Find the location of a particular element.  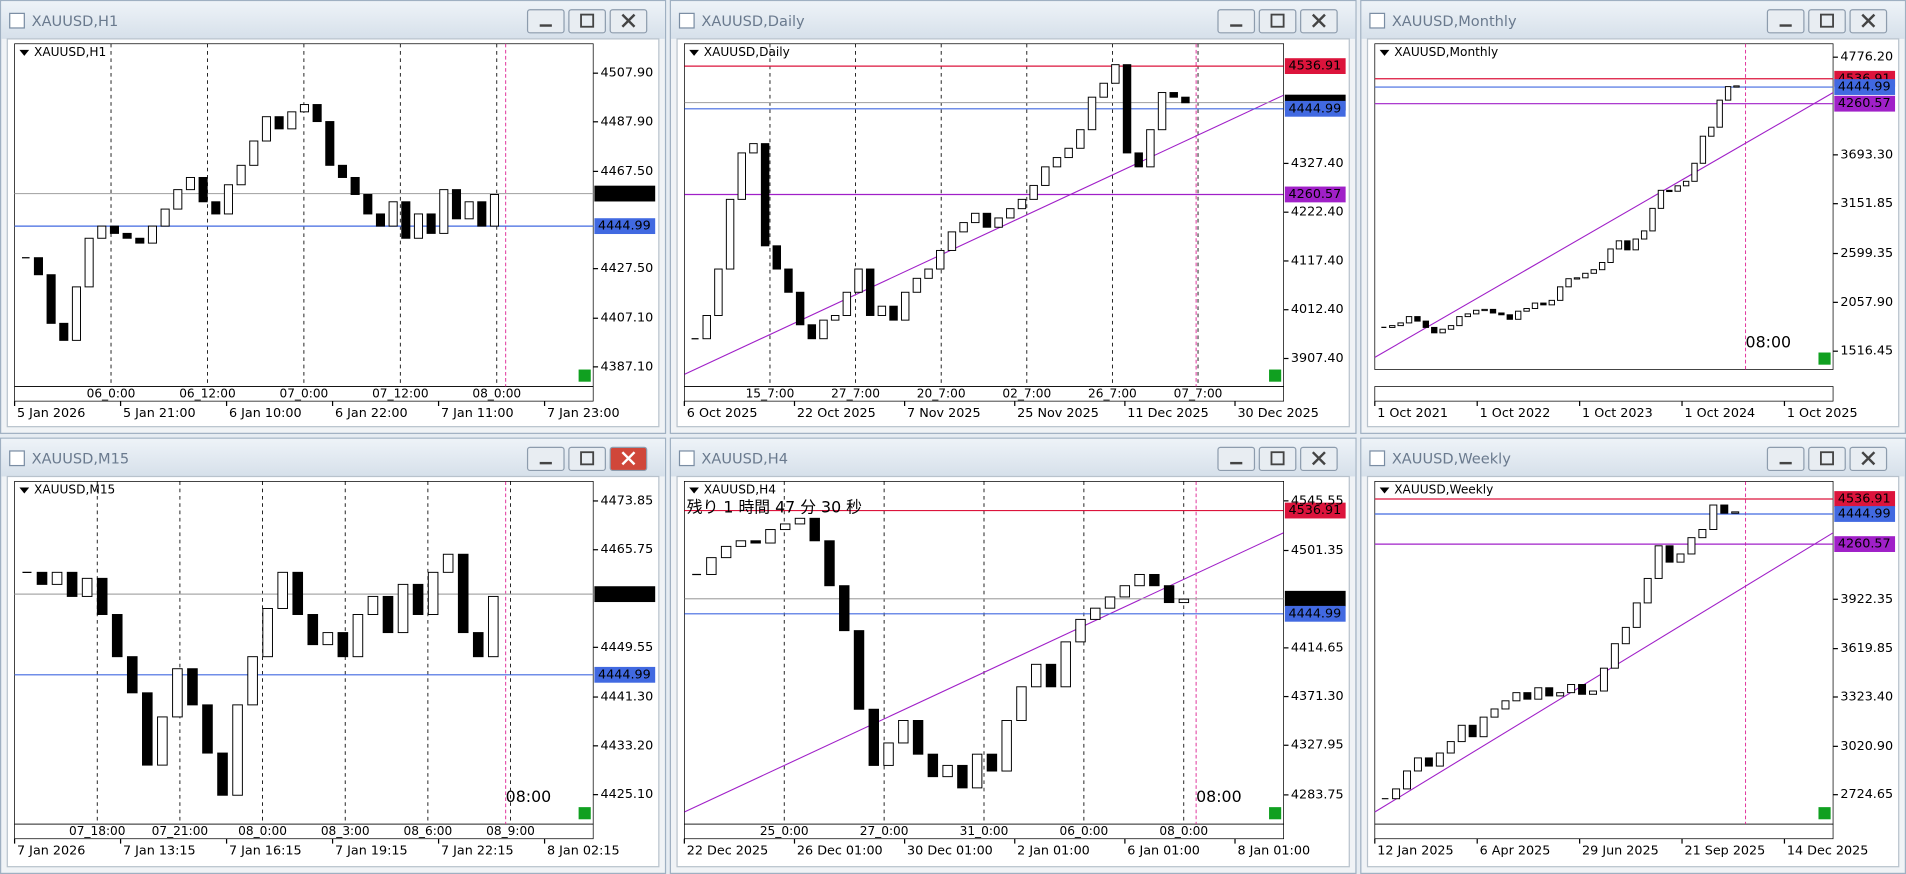

symbol-label: XAUUSD,Monthly is located at coordinates (1446, 52).